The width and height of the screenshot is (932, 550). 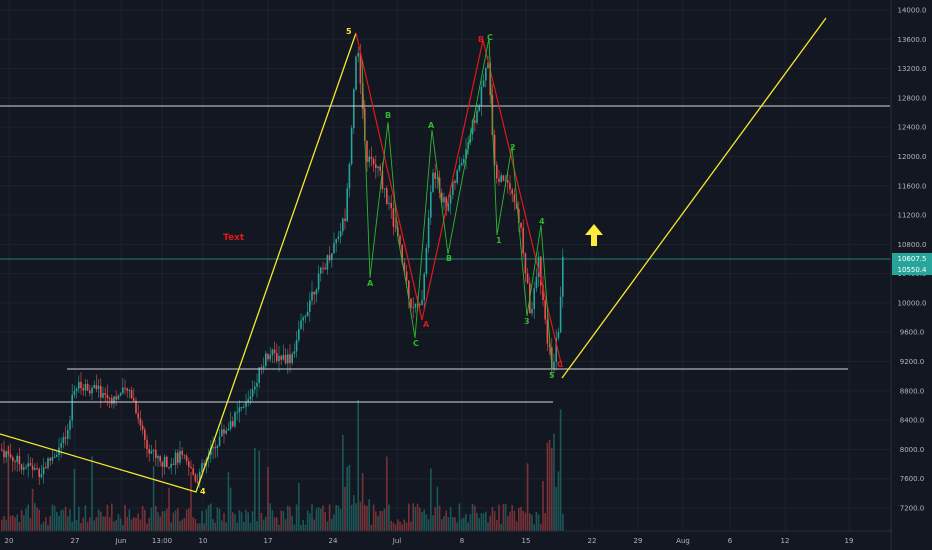 What do you see at coordinates (75, 541) in the screenshot?
I see `time-tick-label: 27` at bounding box center [75, 541].